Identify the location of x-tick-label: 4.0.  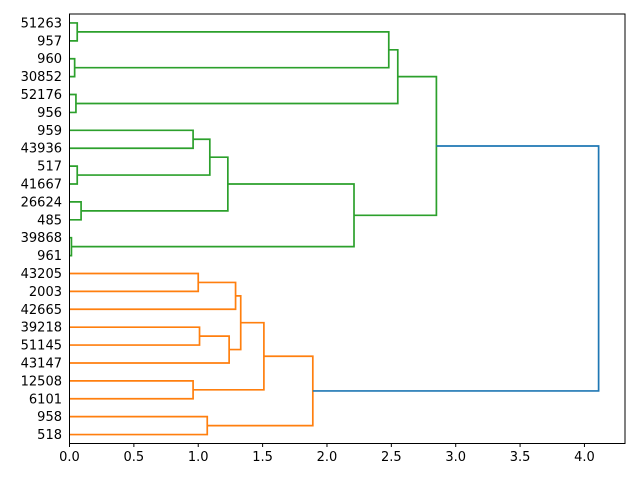
(584, 457).